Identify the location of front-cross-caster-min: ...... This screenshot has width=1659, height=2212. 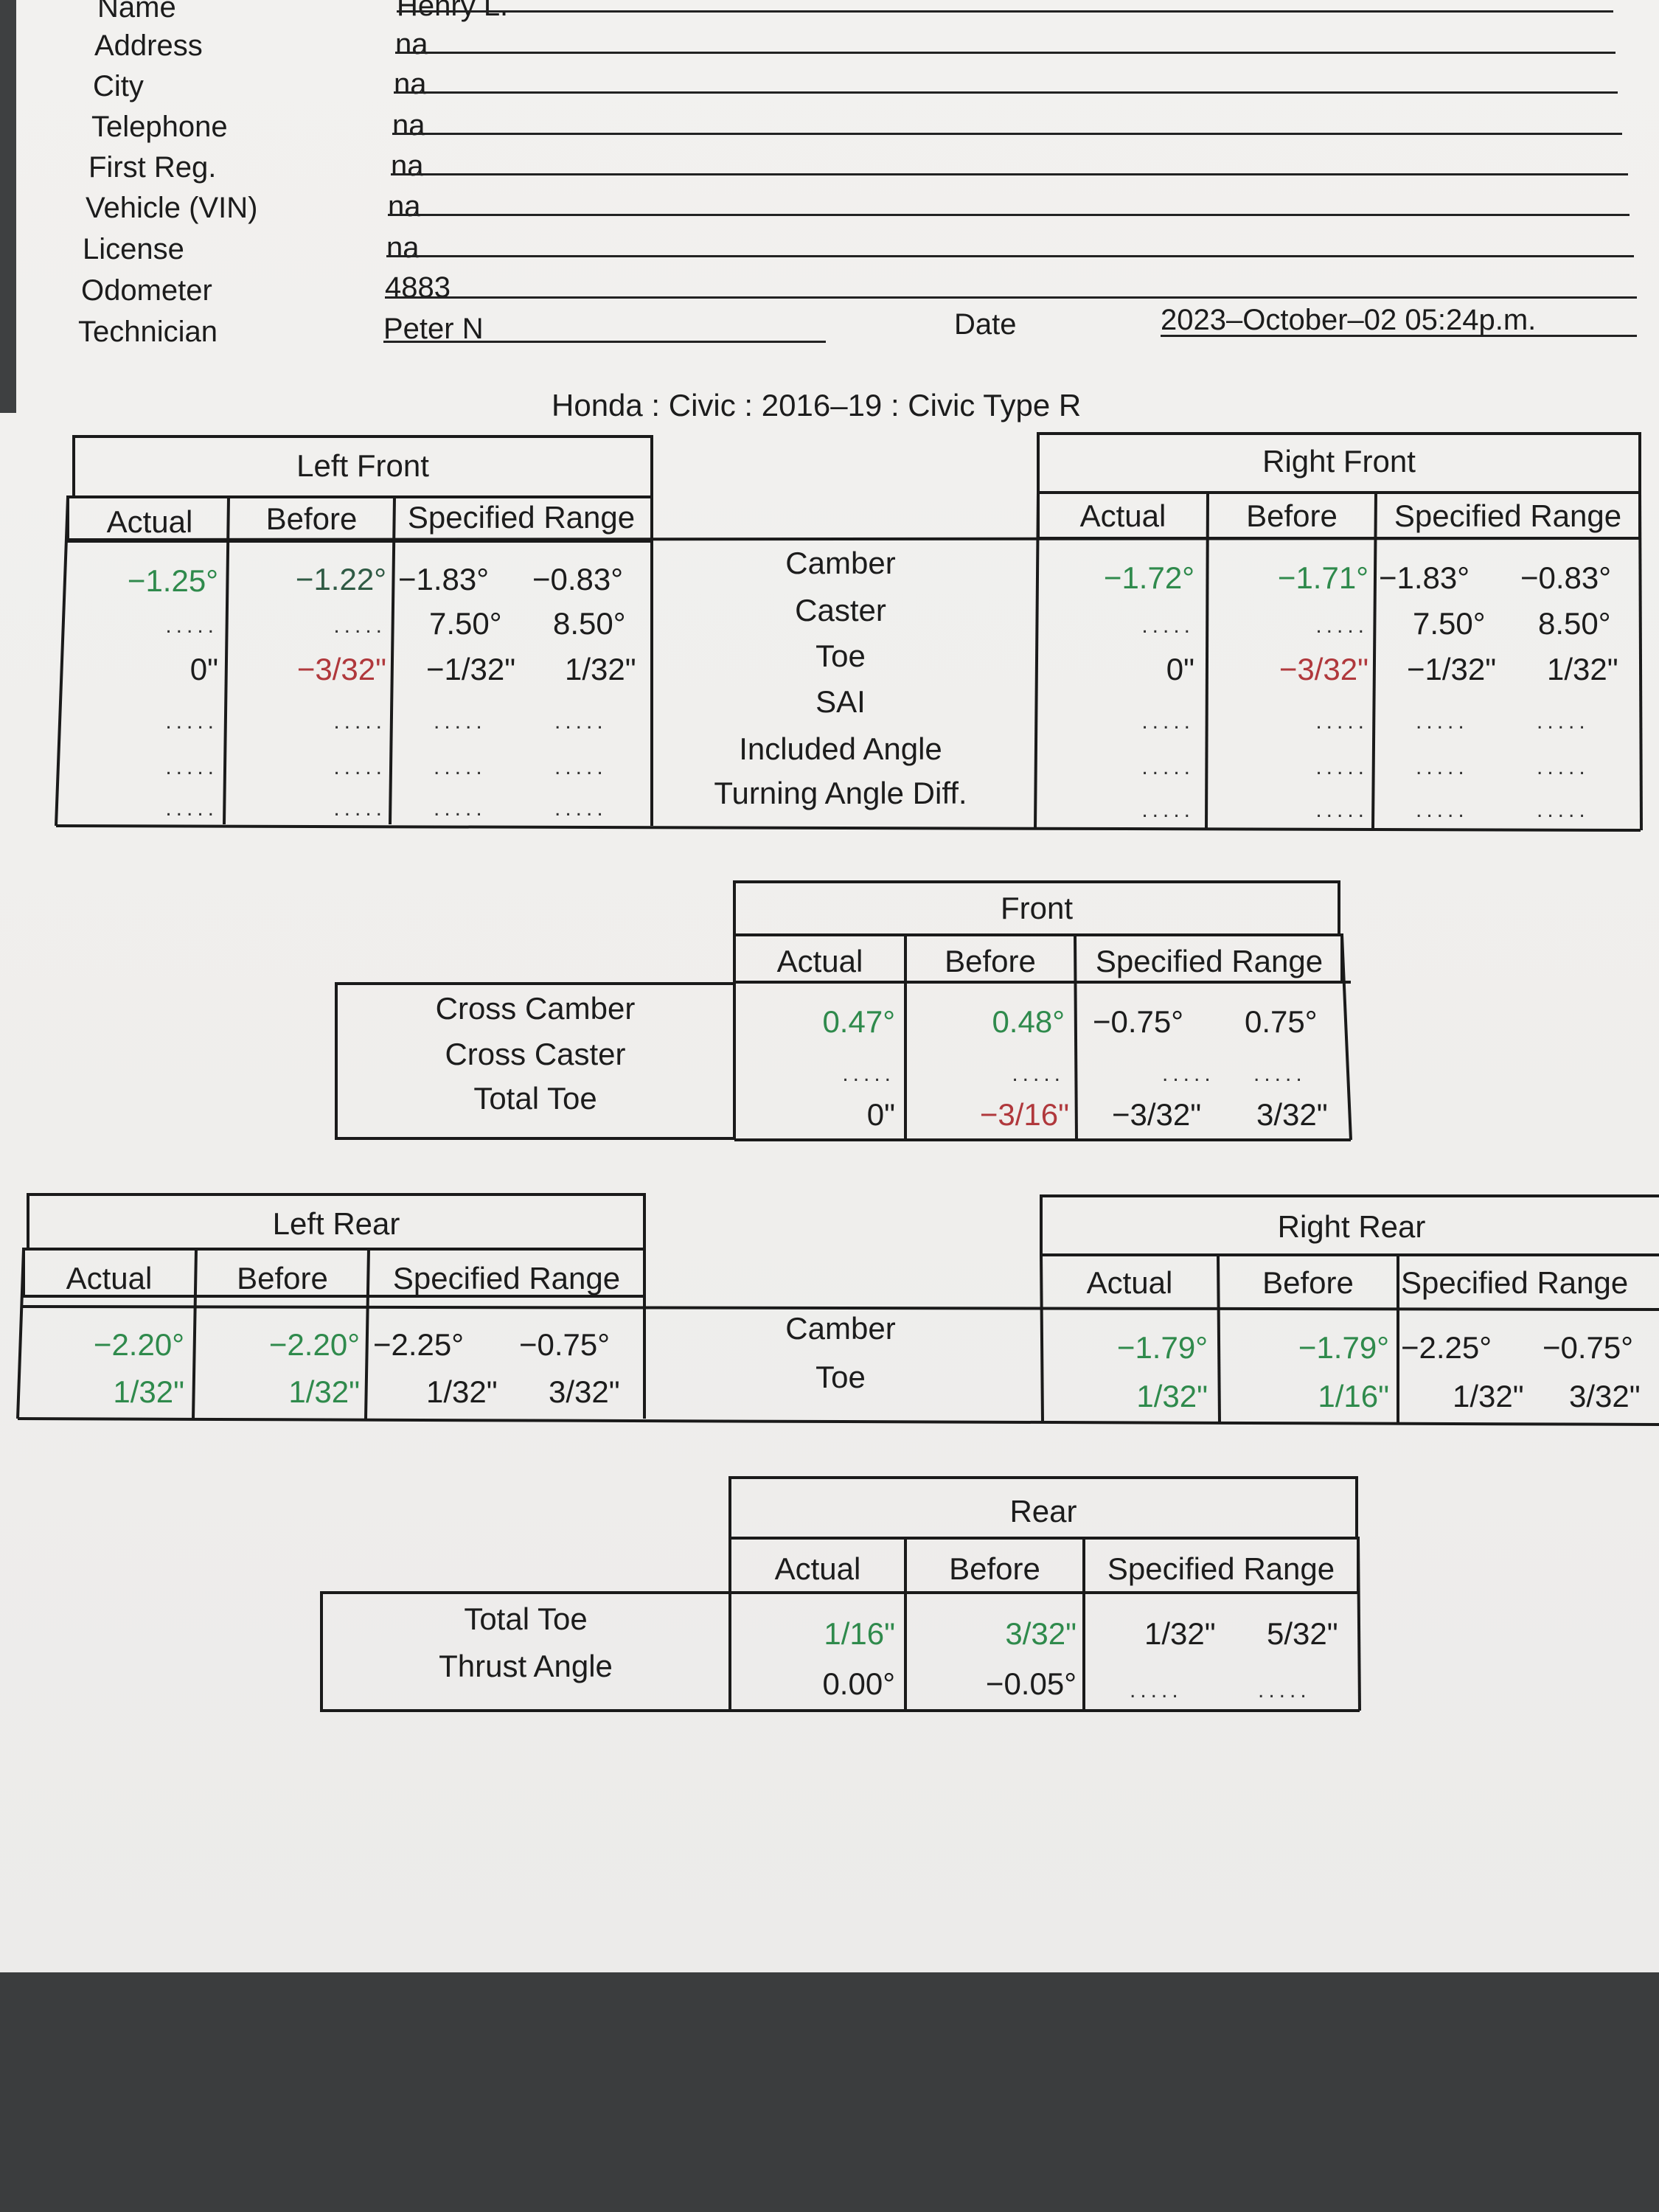
(1188, 1074).